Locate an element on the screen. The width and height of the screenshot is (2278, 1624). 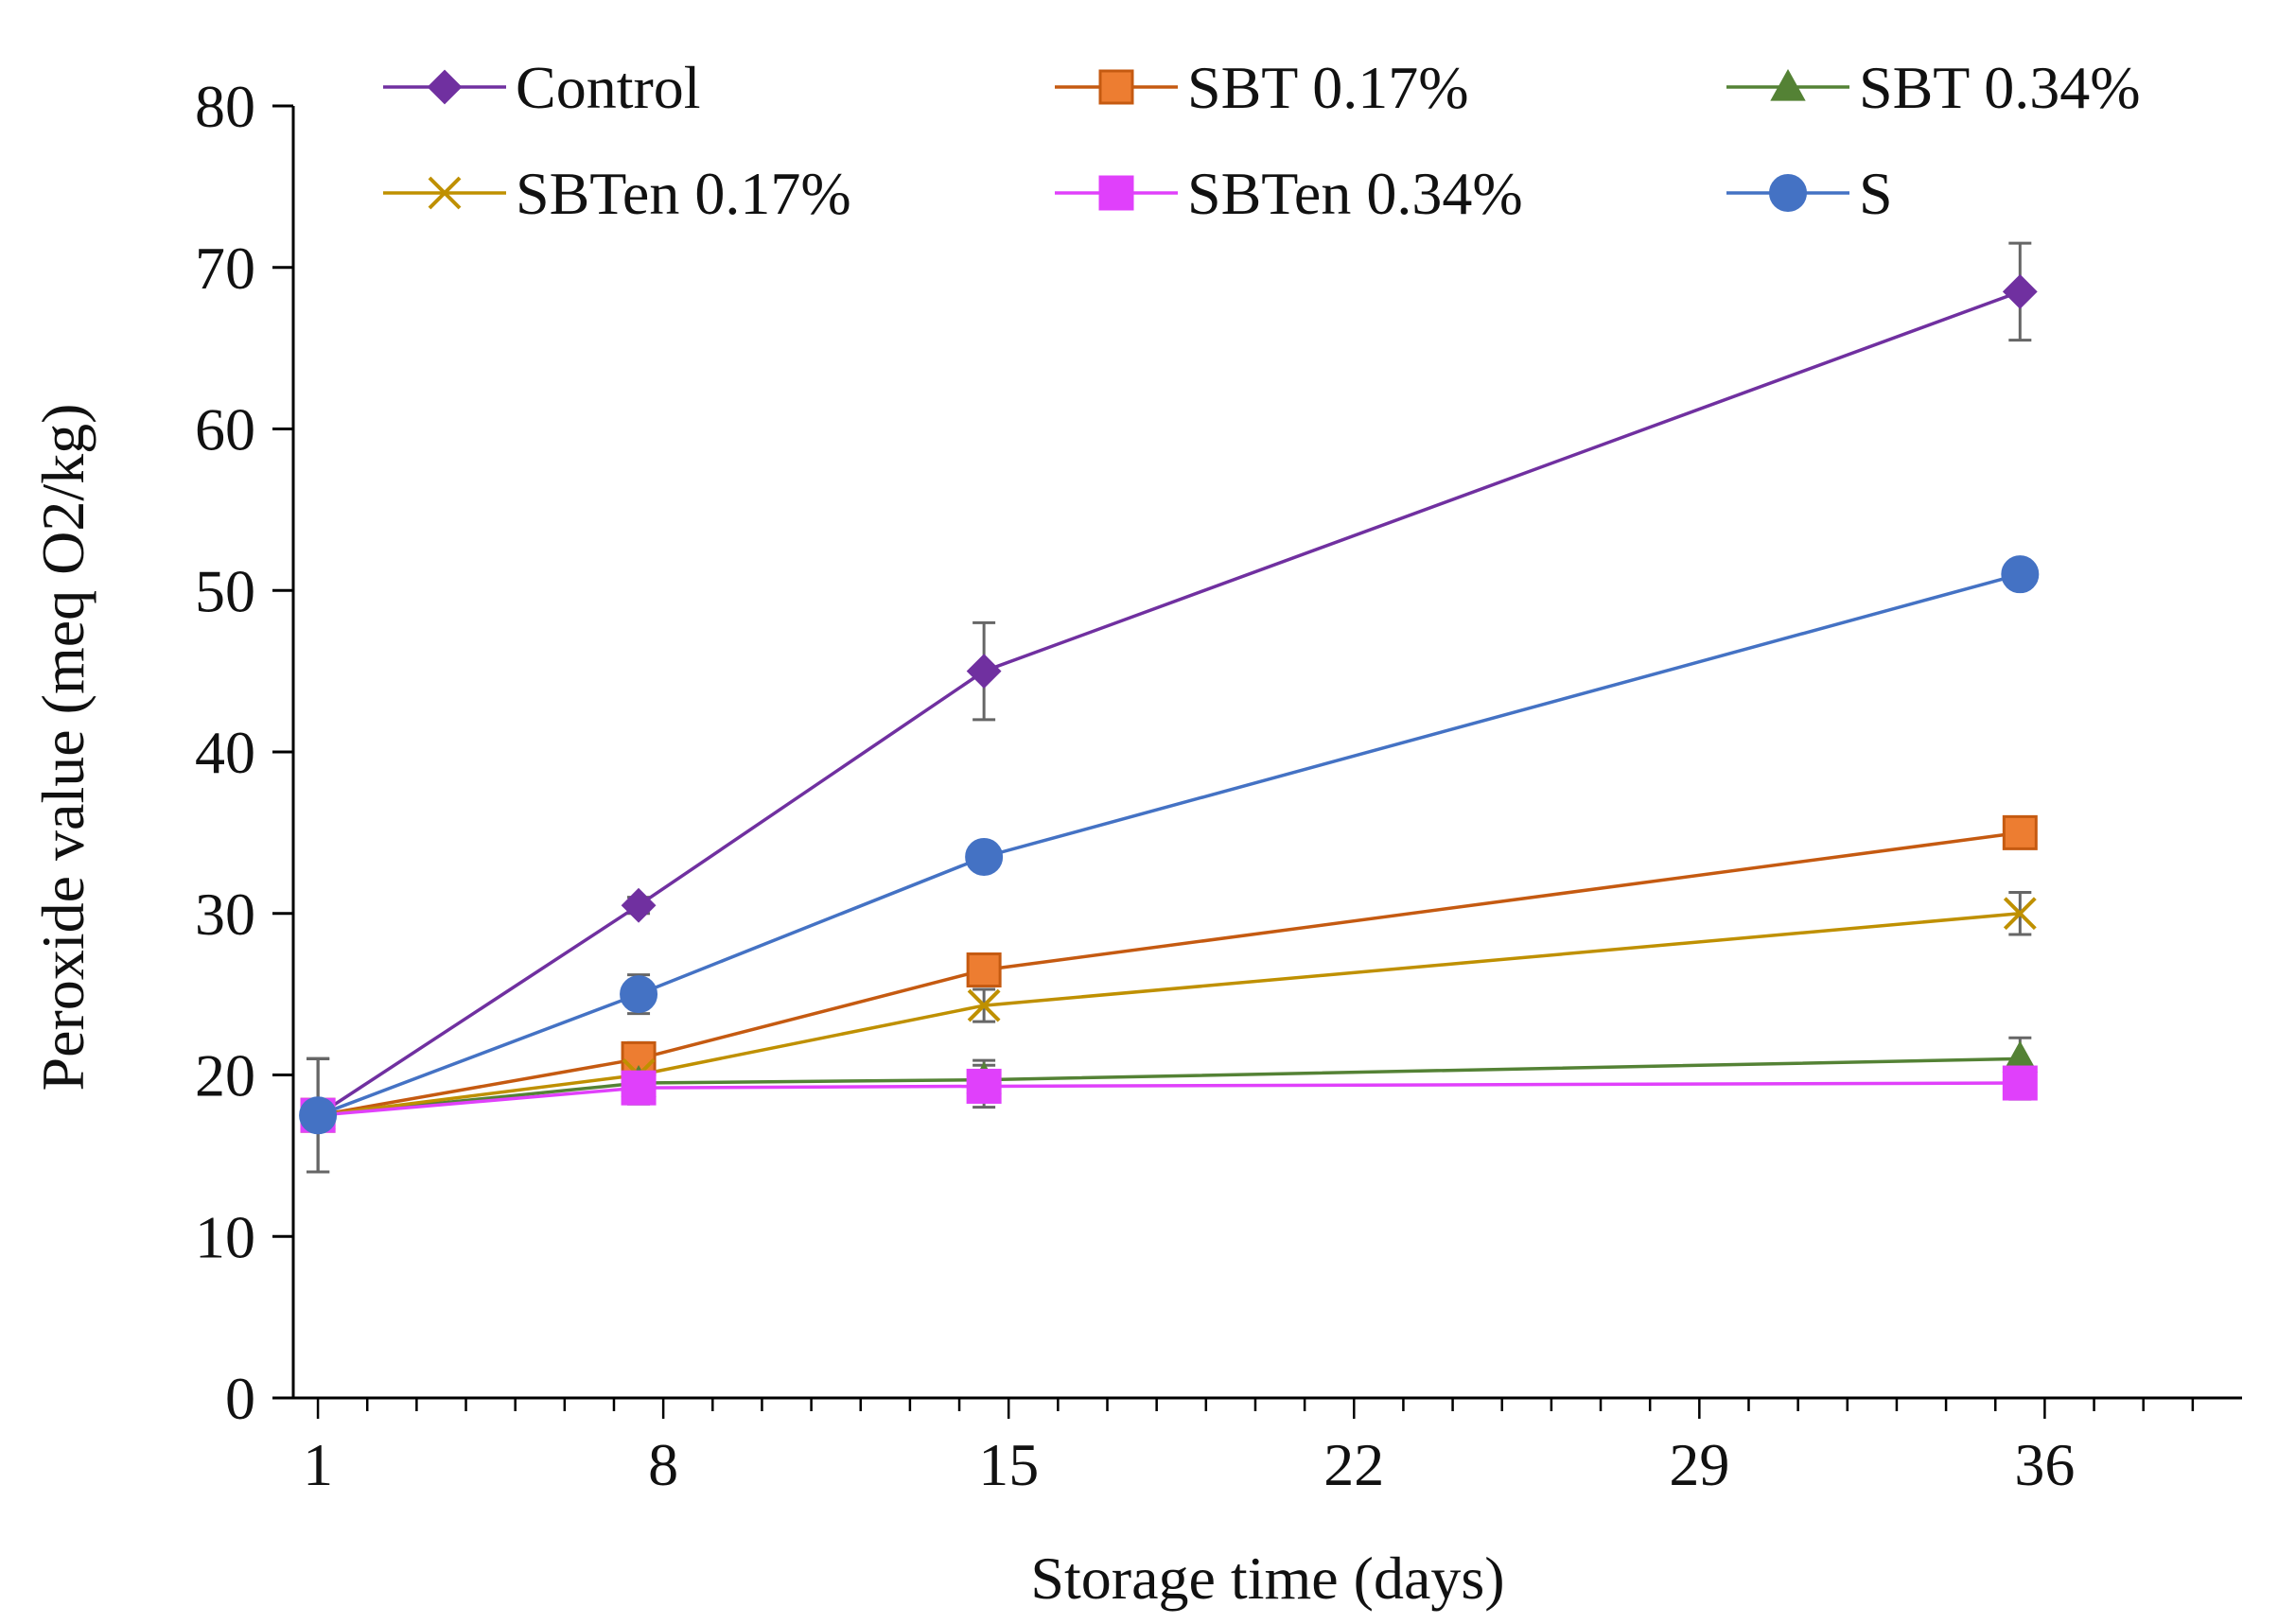
y-tick-label: 50 is located at coordinates (225, 590).